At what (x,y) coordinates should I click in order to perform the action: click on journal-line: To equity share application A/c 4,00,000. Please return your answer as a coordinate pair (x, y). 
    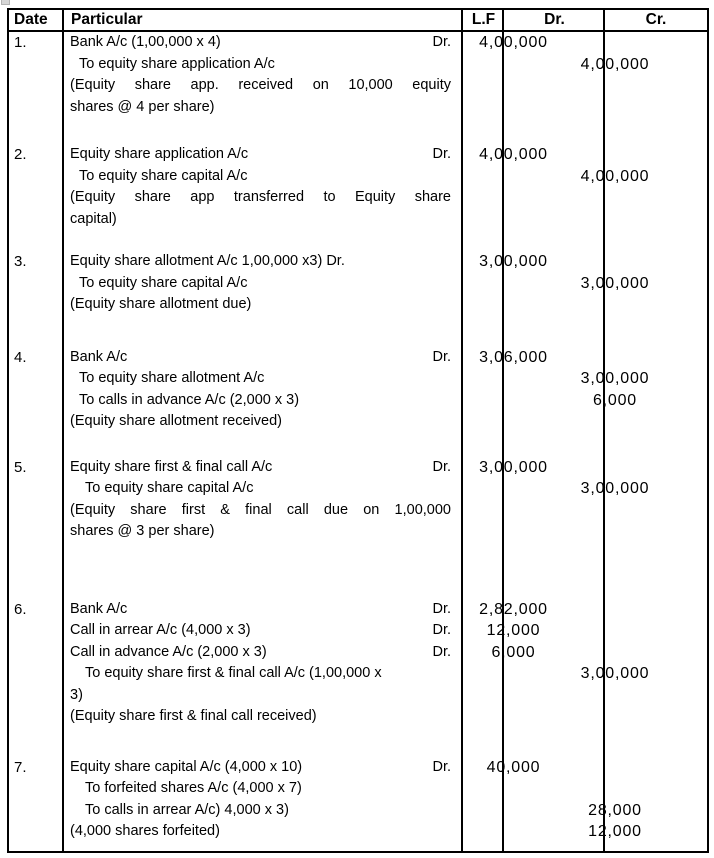
    Looking at the image, I should click on (358, 65).